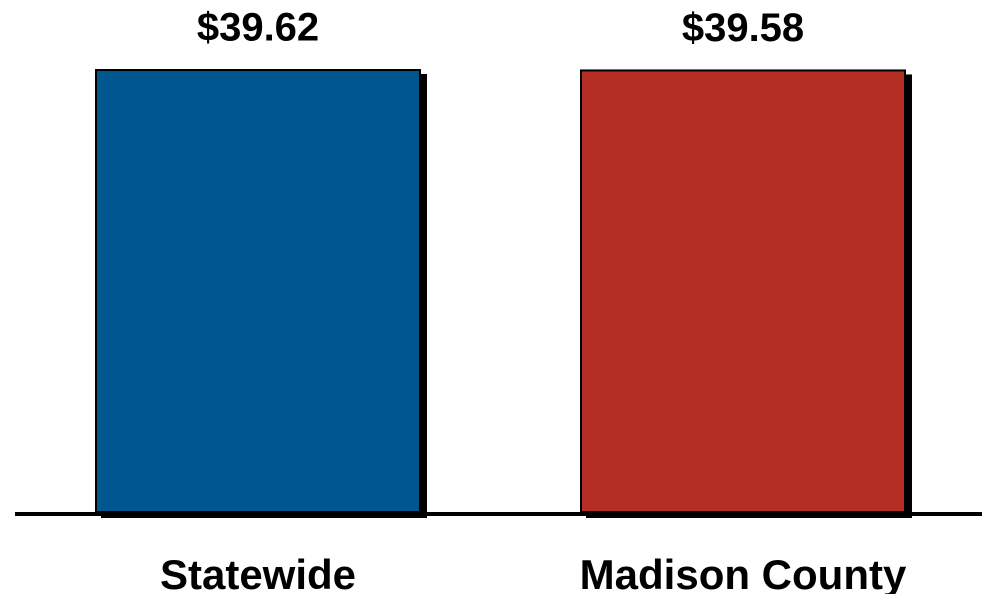  I want to click on category-label: Madison County, so click(743, 572).